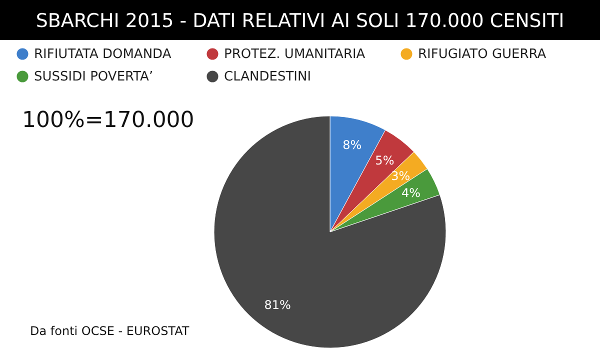 The height and width of the screenshot is (353, 600). What do you see at coordinates (400, 176) in the screenshot?
I see `data-label: 3%` at bounding box center [400, 176].